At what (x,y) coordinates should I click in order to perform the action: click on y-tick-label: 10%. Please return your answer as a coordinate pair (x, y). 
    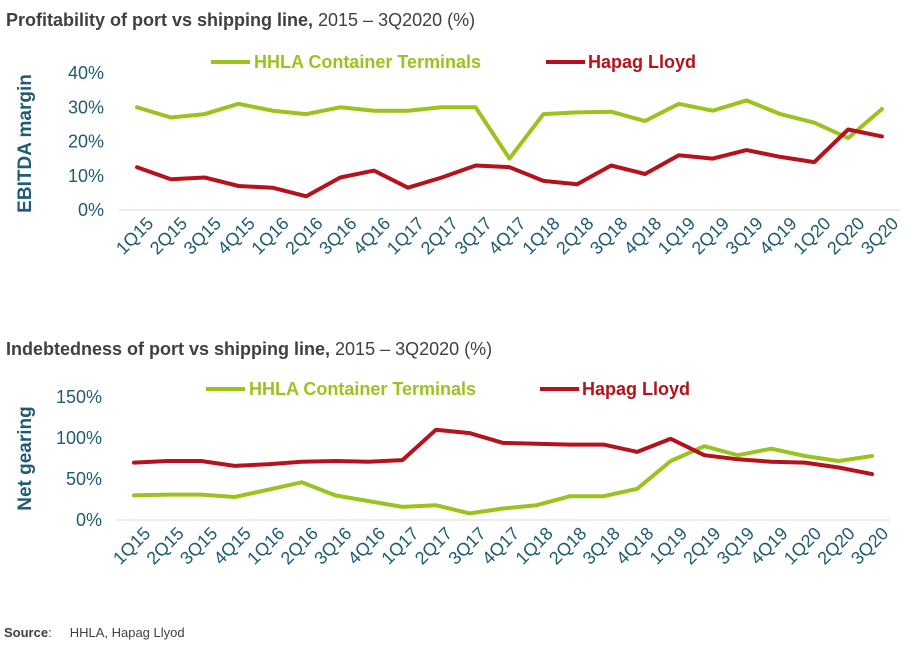
    Looking at the image, I should click on (86, 176).